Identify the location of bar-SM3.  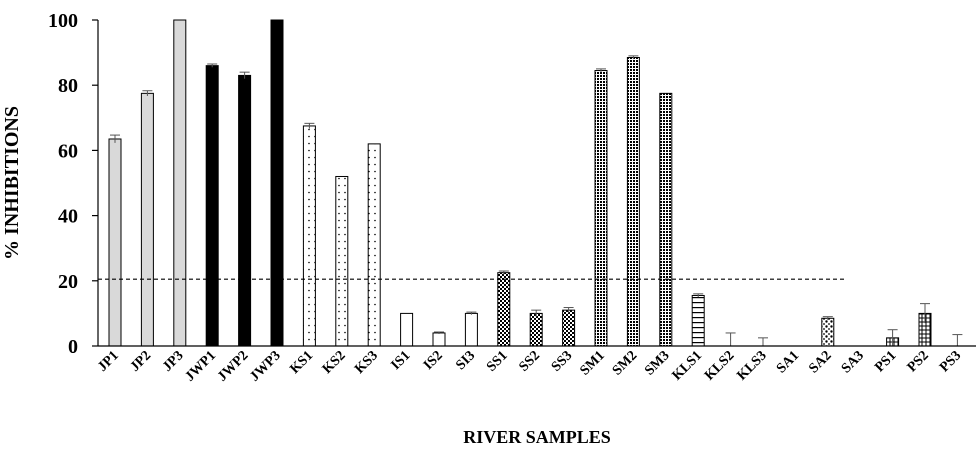
(666, 219).